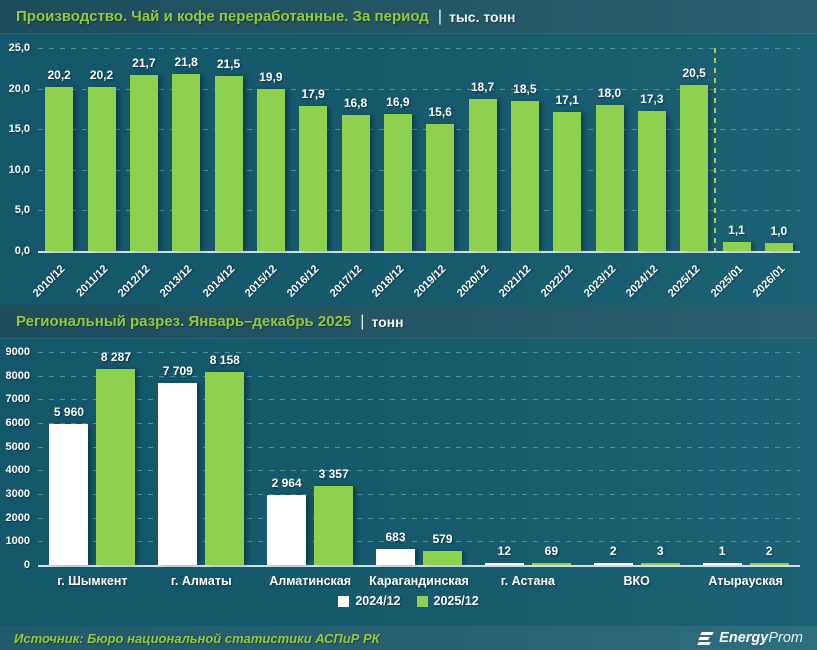  What do you see at coordinates (750, 638) in the screenshot?
I see `energyprom-logo: EnergyProm` at bounding box center [750, 638].